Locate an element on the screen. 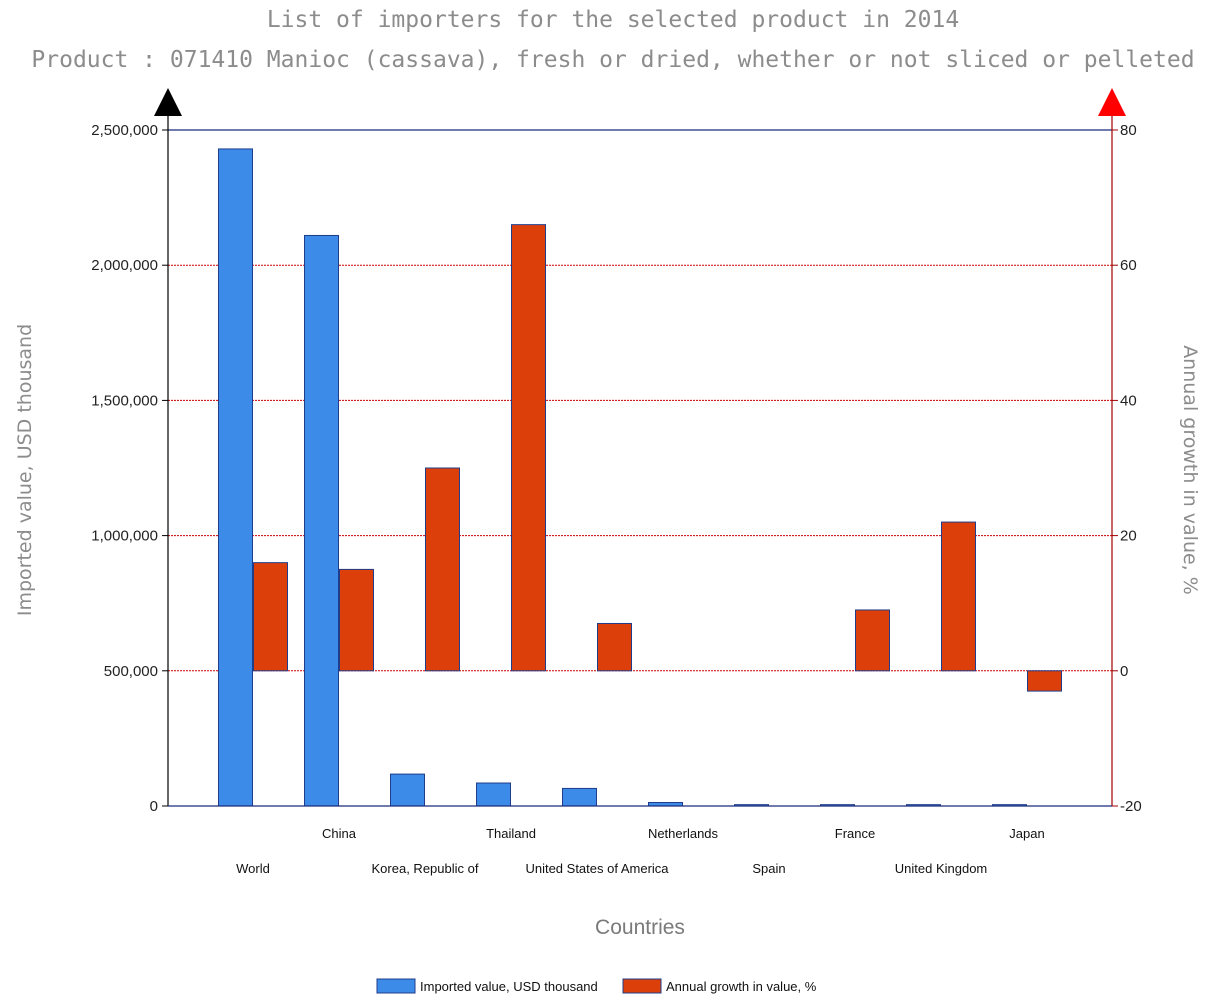 The height and width of the screenshot is (1001, 1207). right-tick-label: 80 is located at coordinates (1128, 130).